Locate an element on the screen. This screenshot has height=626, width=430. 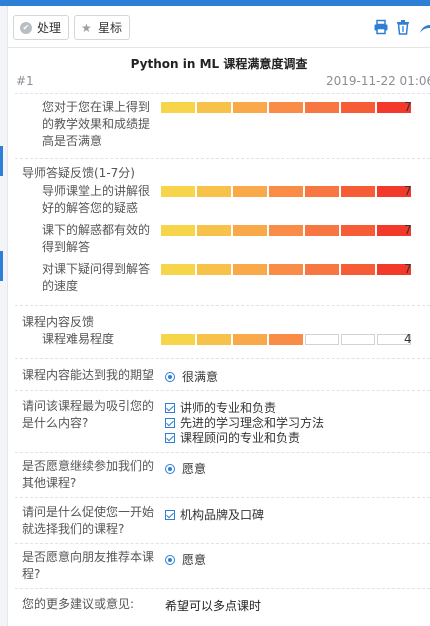
continue-question: 是否愿意继续参加我们的其他课程? is located at coordinates (88, 474).